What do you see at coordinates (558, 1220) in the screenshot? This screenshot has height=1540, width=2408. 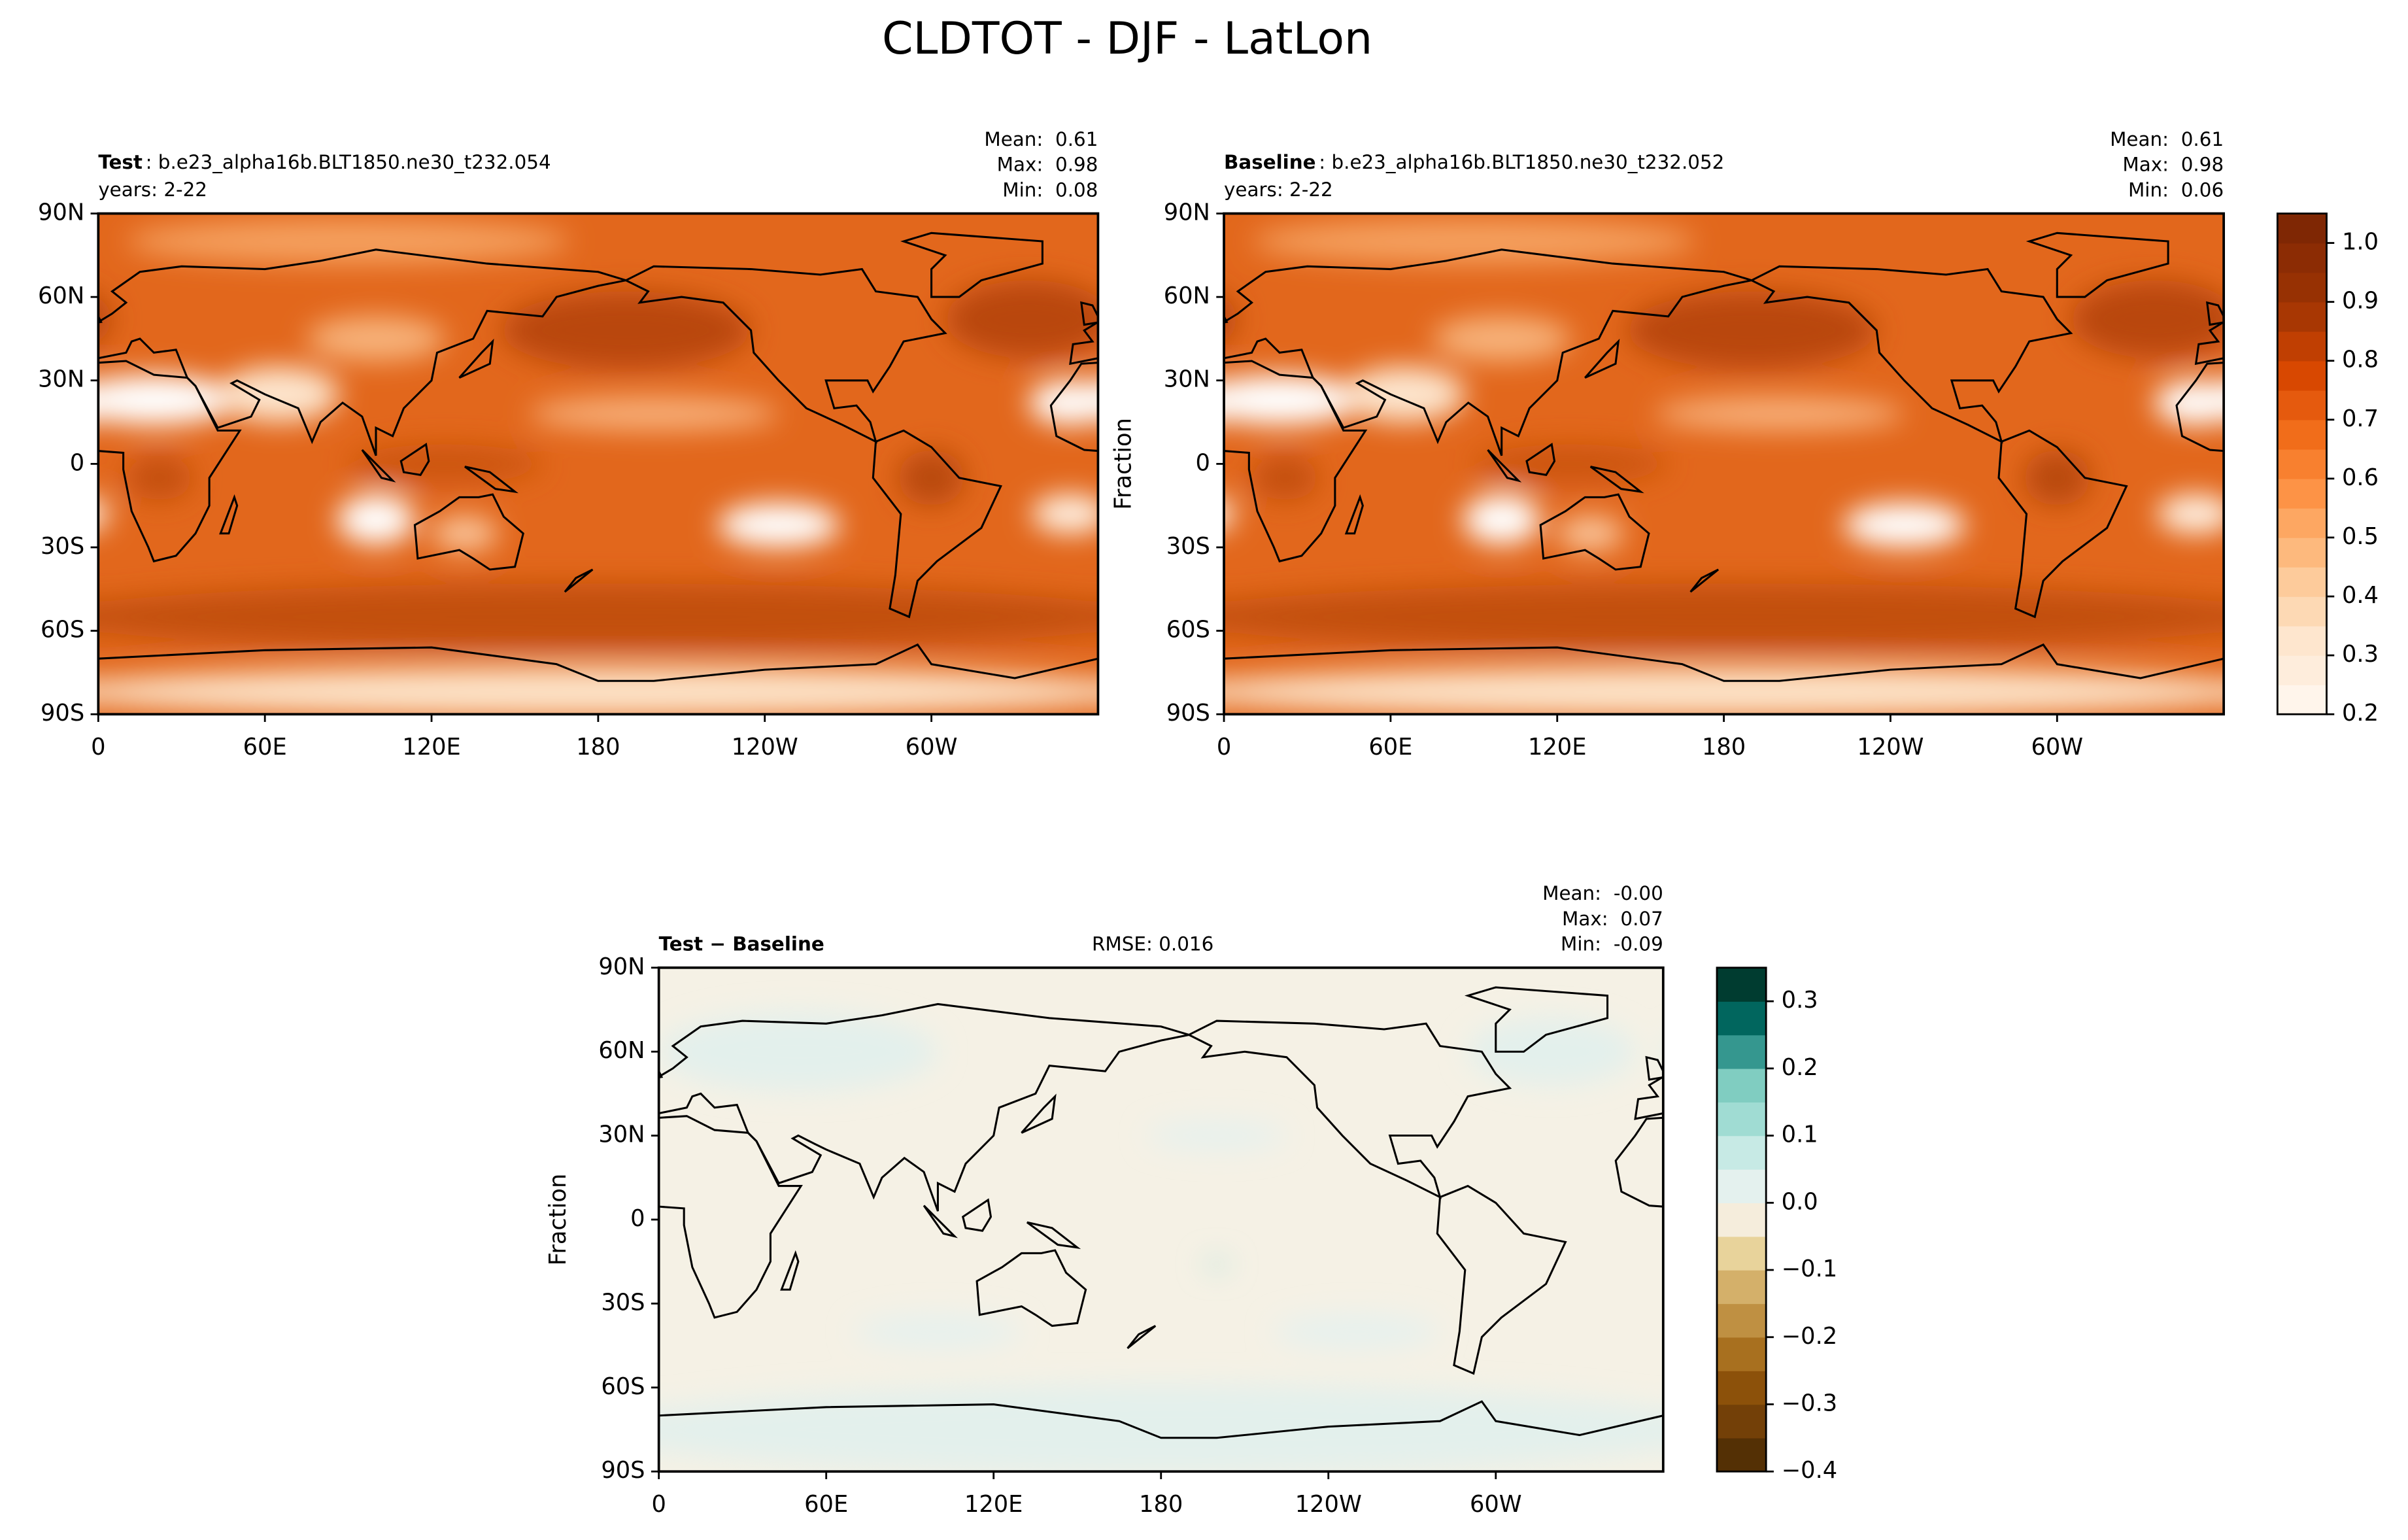 I see `colorbar-label: Fraction` at bounding box center [558, 1220].